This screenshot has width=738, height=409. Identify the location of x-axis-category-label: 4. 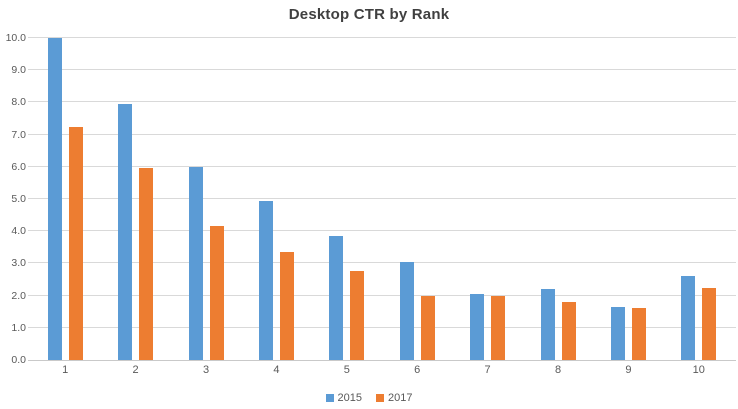
(276, 370).